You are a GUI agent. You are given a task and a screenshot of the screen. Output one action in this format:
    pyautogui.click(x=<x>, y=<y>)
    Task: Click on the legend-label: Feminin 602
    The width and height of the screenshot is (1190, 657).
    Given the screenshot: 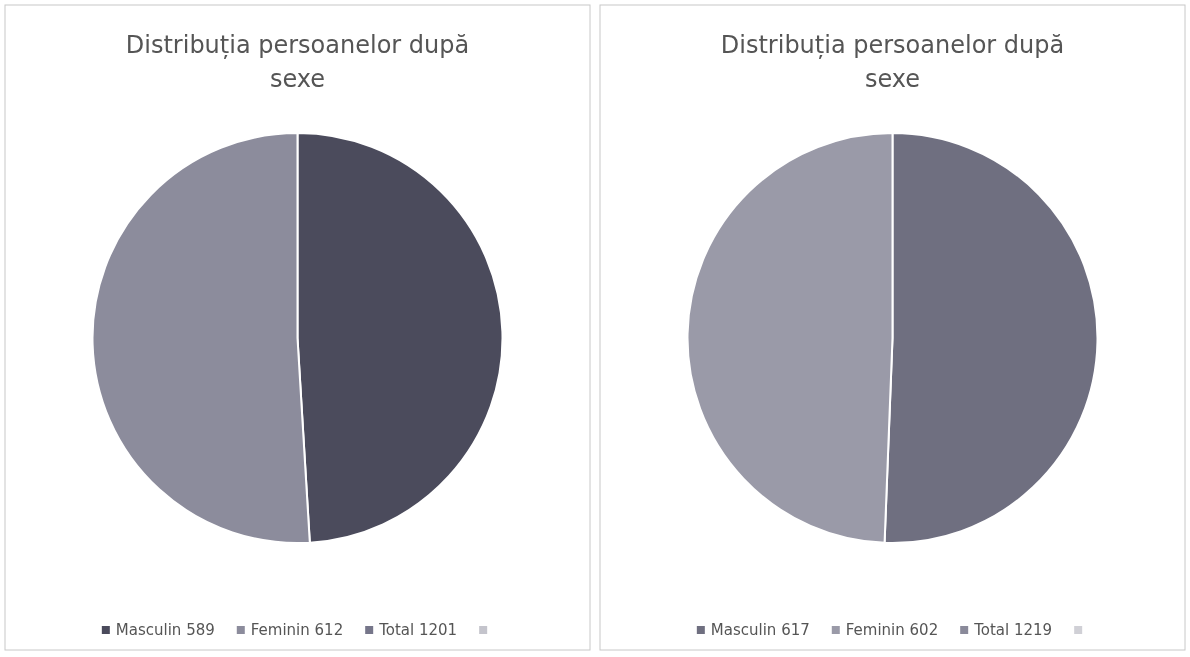 What is the action you would take?
    pyautogui.click(x=892, y=630)
    